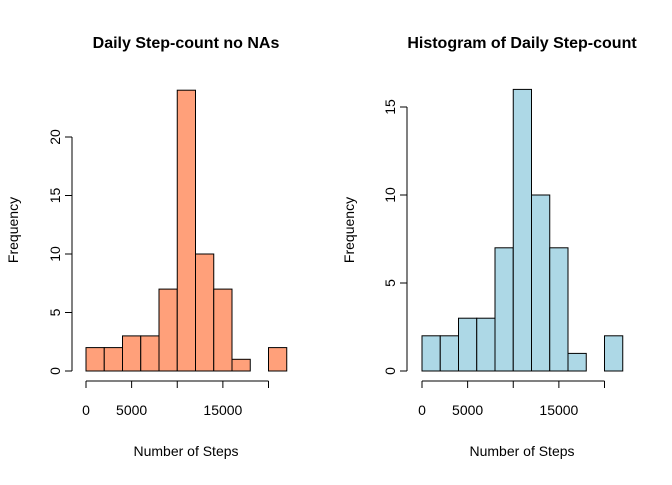 The image size is (672, 485). Describe the element at coordinates (558, 410) in the screenshot. I see `right-x-tick-label: 15000` at that location.